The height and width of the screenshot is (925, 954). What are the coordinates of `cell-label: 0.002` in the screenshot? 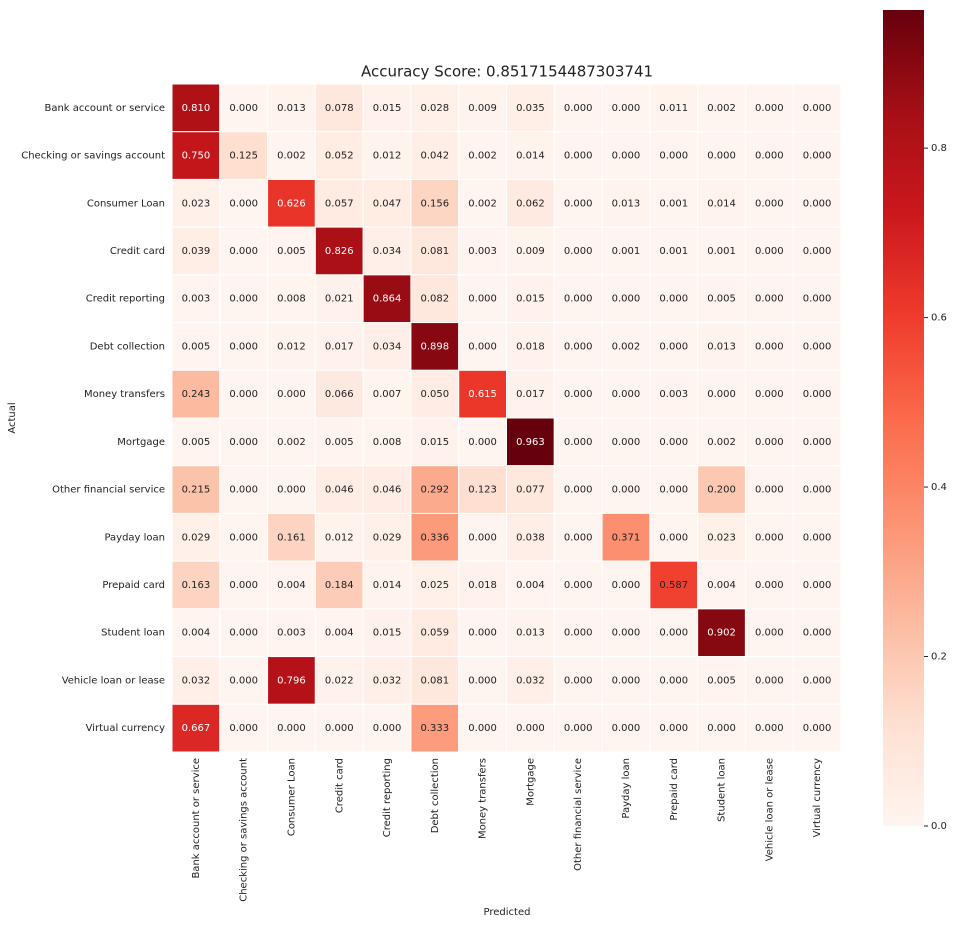 It's located at (291, 442).